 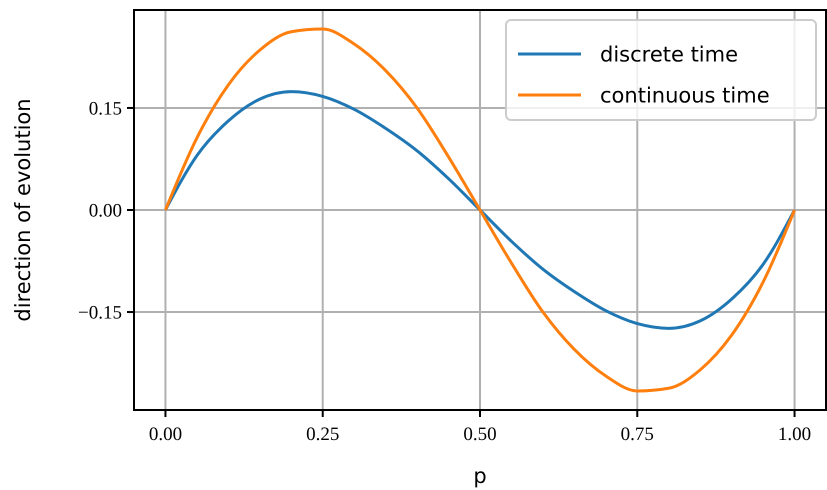 I want to click on x-tick-label: 0.50, so click(x=480, y=434).